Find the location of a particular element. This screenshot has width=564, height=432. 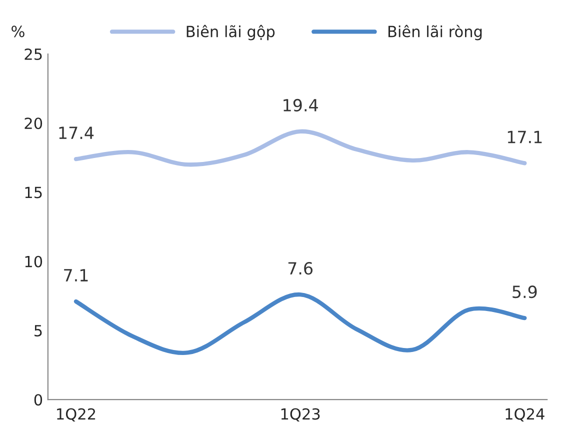

data-label: 5.9 is located at coordinates (524, 292).